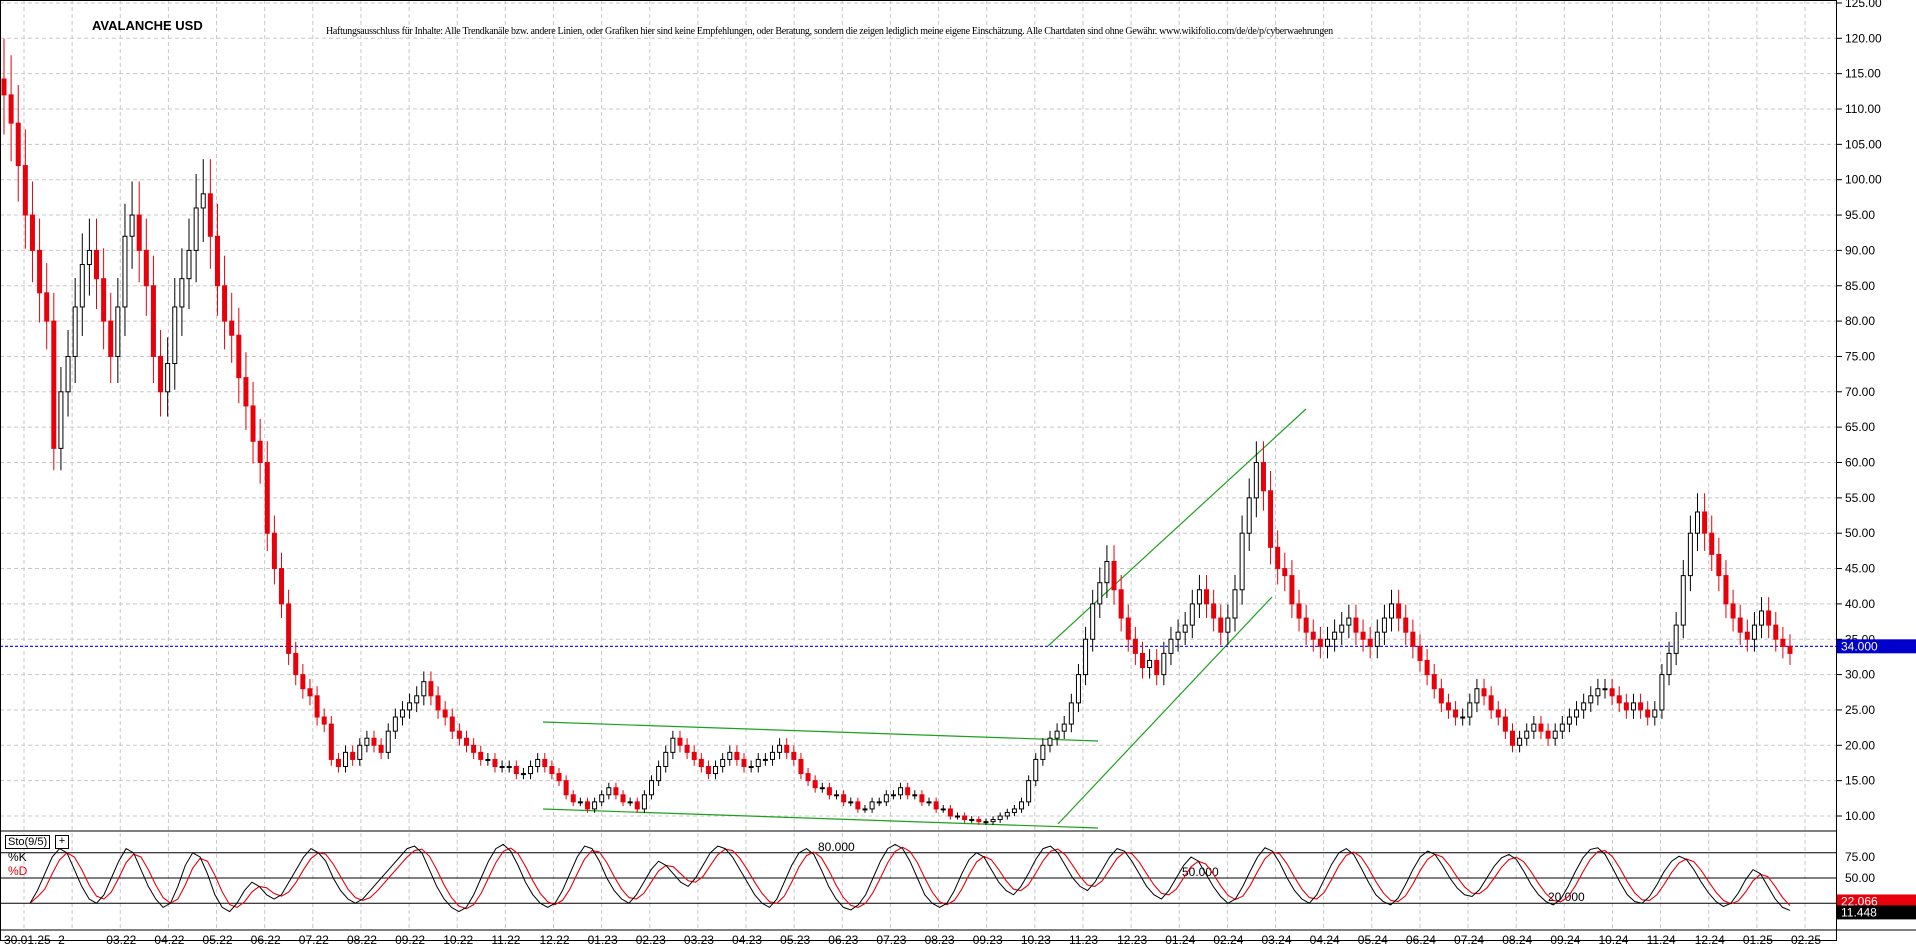  What do you see at coordinates (62, 842) in the screenshot?
I see `add-indicator-button: +` at bounding box center [62, 842].